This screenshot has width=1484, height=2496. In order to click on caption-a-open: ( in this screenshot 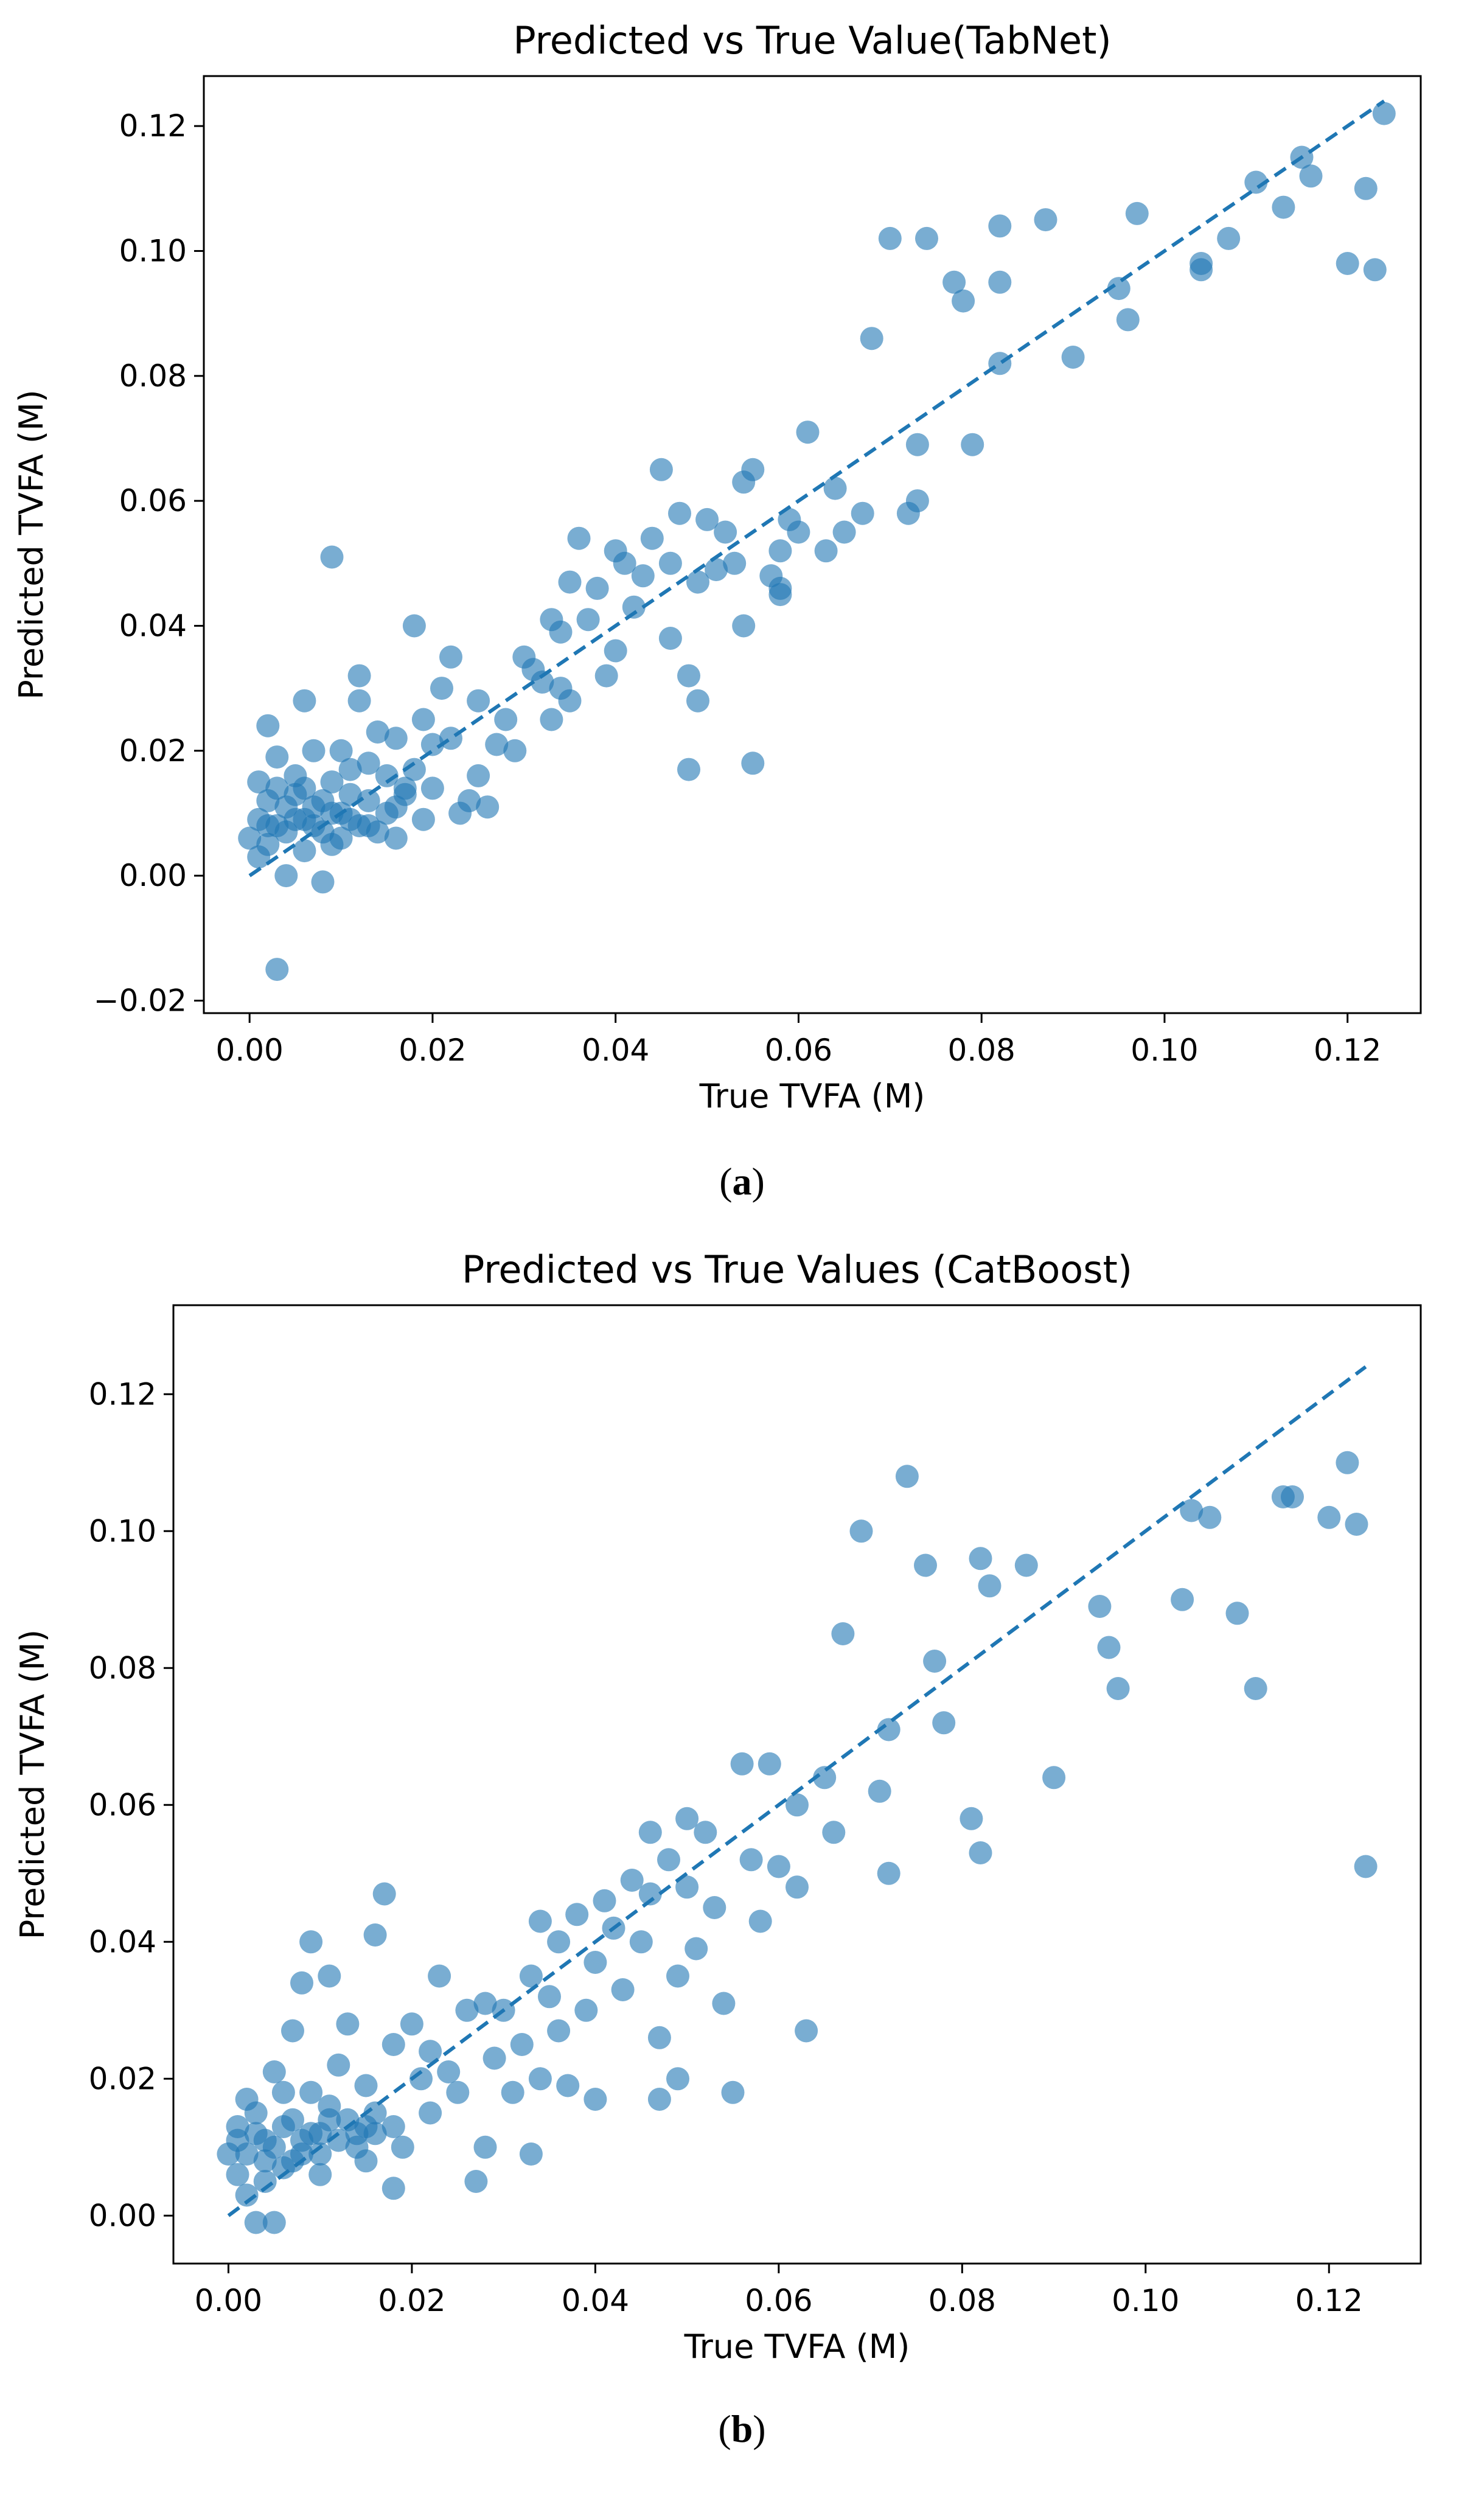, I will do `click(726, 1181)`.